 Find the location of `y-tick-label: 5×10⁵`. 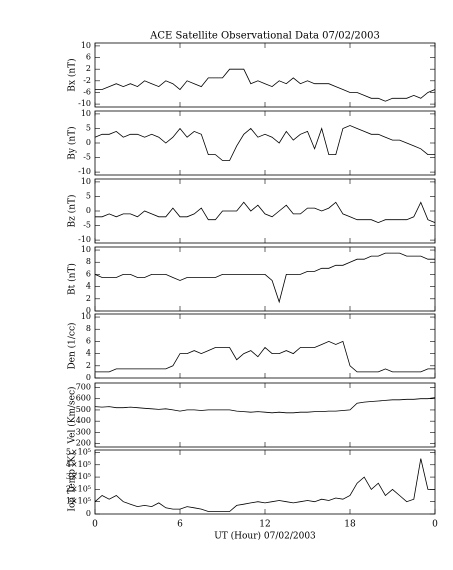

y-tick-label: 5×10⁵ is located at coordinates (78, 451).